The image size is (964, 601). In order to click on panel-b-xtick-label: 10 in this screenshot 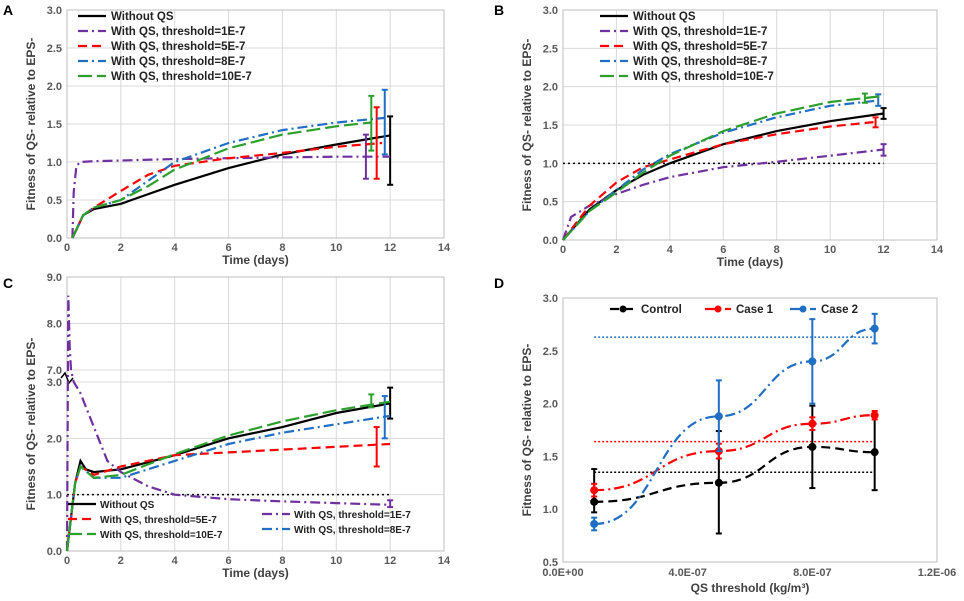, I will do `click(830, 250)`.